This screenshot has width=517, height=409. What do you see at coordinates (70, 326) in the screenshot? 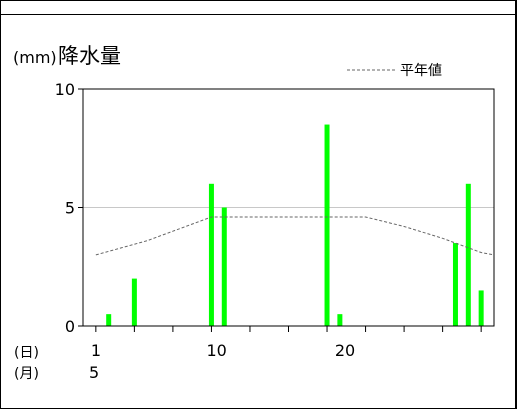
I see `y-tick-label-0: 0` at bounding box center [70, 326].